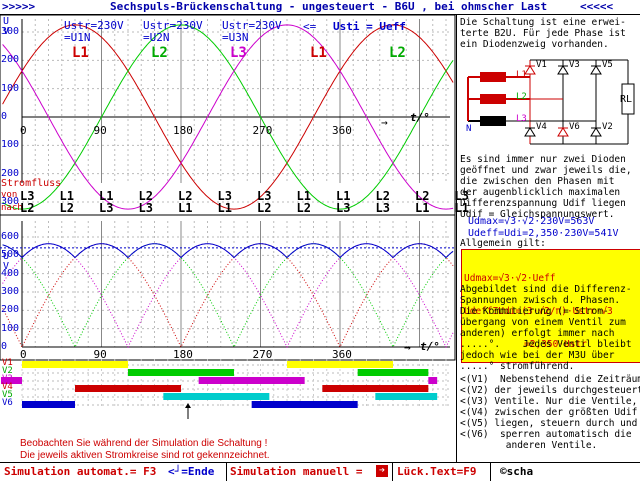 The image size is (640, 481). What do you see at coordinates (9, 195) in the screenshot?
I see `von-label: von` at bounding box center [9, 195].